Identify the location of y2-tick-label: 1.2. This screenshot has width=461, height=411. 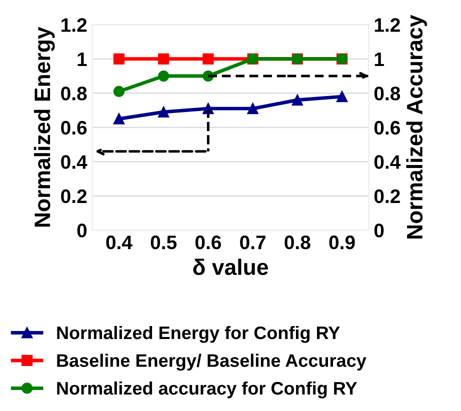
(387, 25).